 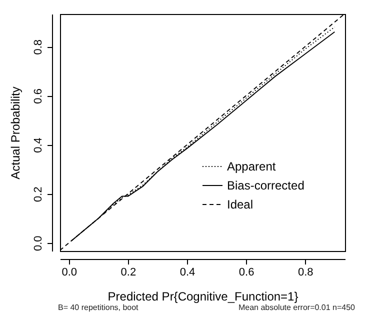 What do you see at coordinates (98, 307) in the screenshot?
I see `text: B= 40 repetitions, boot` at bounding box center [98, 307].